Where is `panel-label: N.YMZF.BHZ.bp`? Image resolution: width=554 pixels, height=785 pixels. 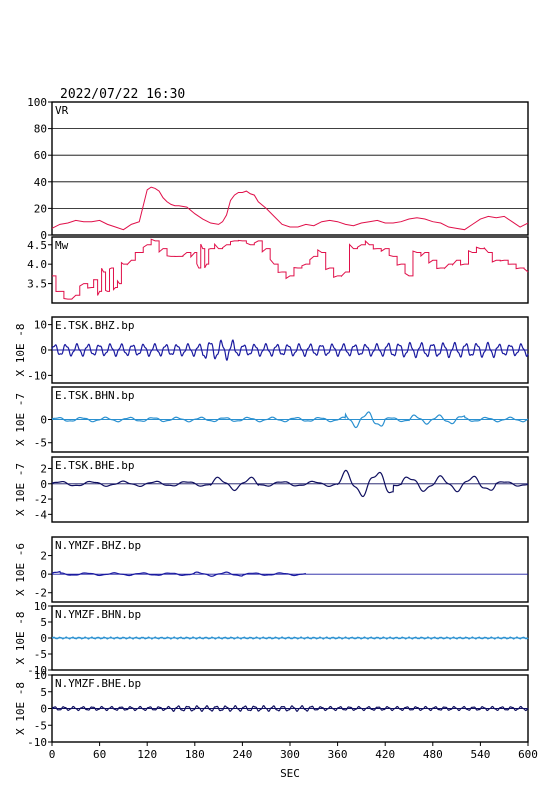 panel-label: N.YMZF.BHZ.bp is located at coordinates (98, 545).